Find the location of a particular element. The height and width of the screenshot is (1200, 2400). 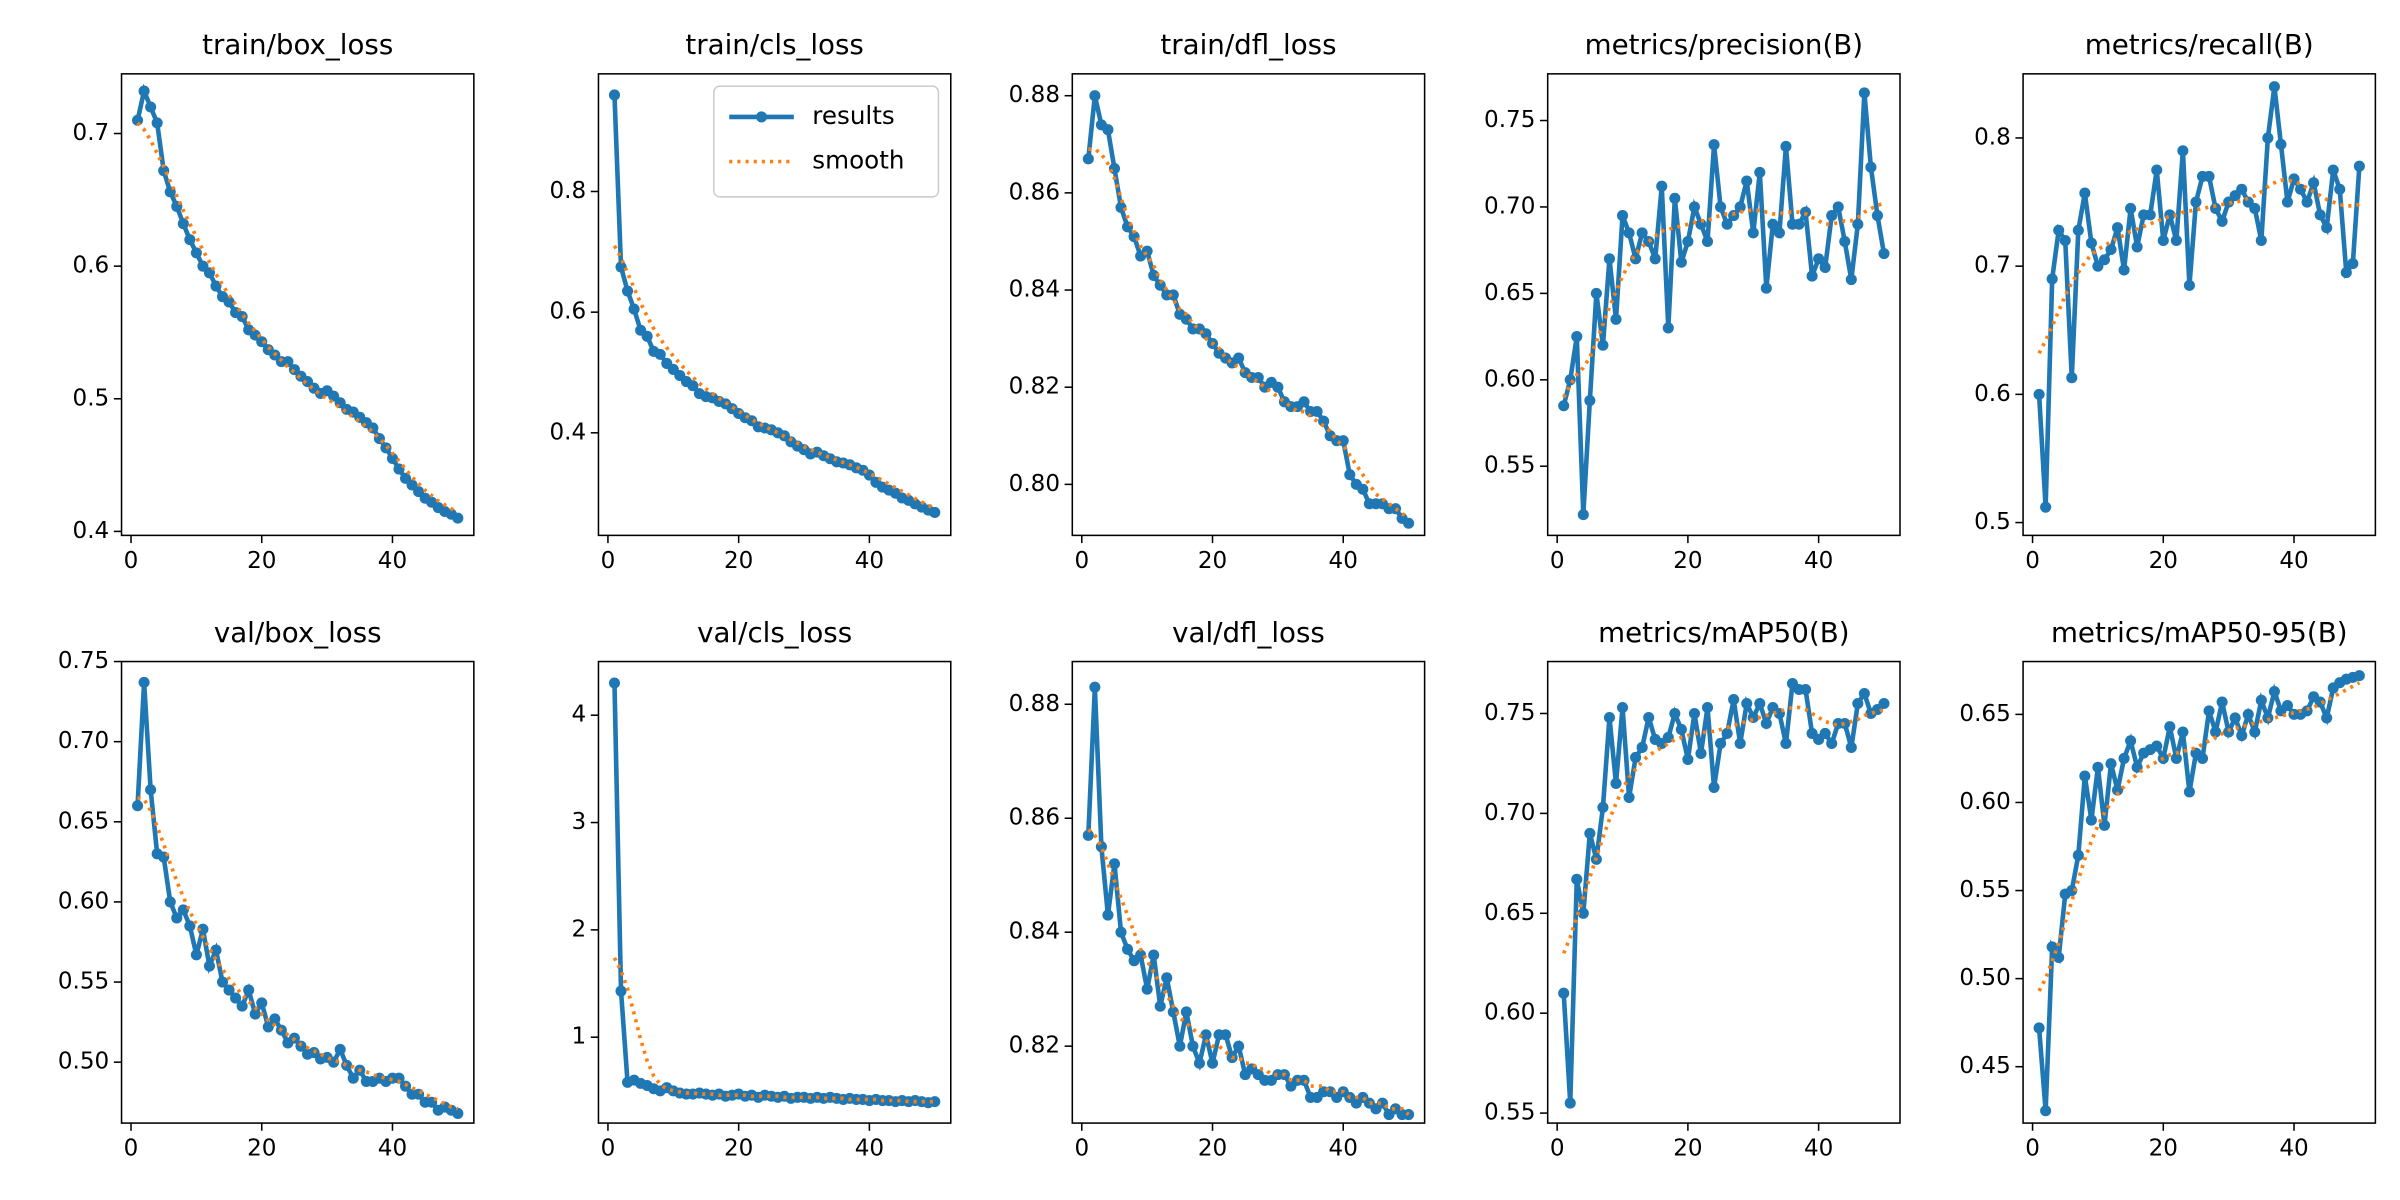

y-tick-label: 0.88 is located at coordinates (1034, 95).